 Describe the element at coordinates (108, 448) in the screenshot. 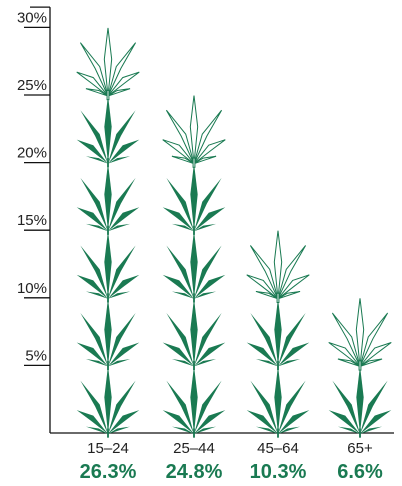

I see `category-label: 15–24` at that location.